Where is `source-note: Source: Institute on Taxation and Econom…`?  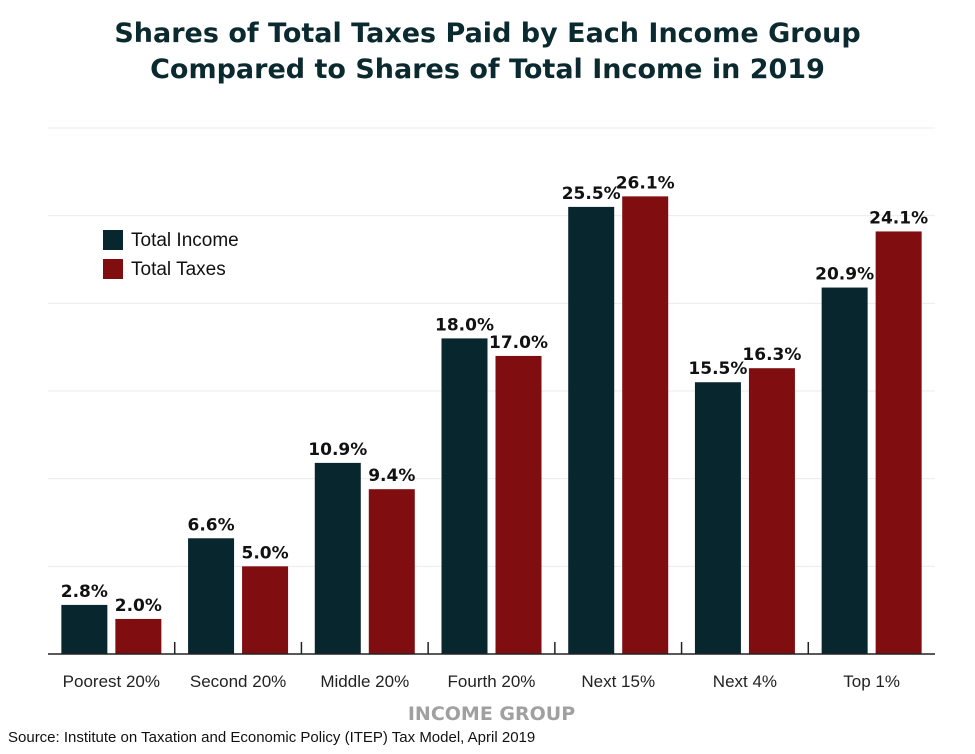 source-note: Source: Institute on Taxation and Econom… is located at coordinates (272, 737).